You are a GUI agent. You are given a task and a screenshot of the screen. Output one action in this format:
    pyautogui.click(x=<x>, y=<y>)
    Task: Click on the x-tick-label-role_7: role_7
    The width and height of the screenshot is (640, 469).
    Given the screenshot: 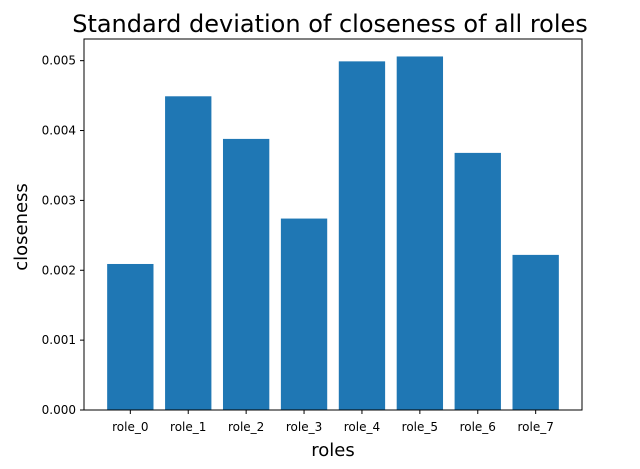 What is the action you would take?
    pyautogui.click(x=535, y=427)
    